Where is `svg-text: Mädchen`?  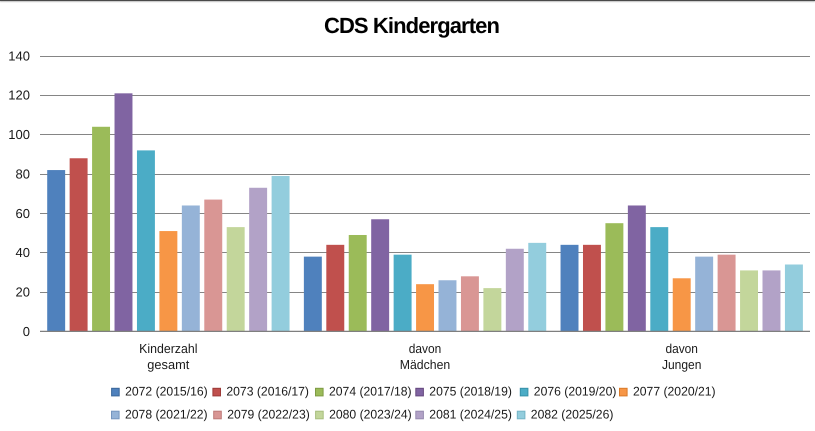 svg-text: Mädchen is located at coordinates (425, 364).